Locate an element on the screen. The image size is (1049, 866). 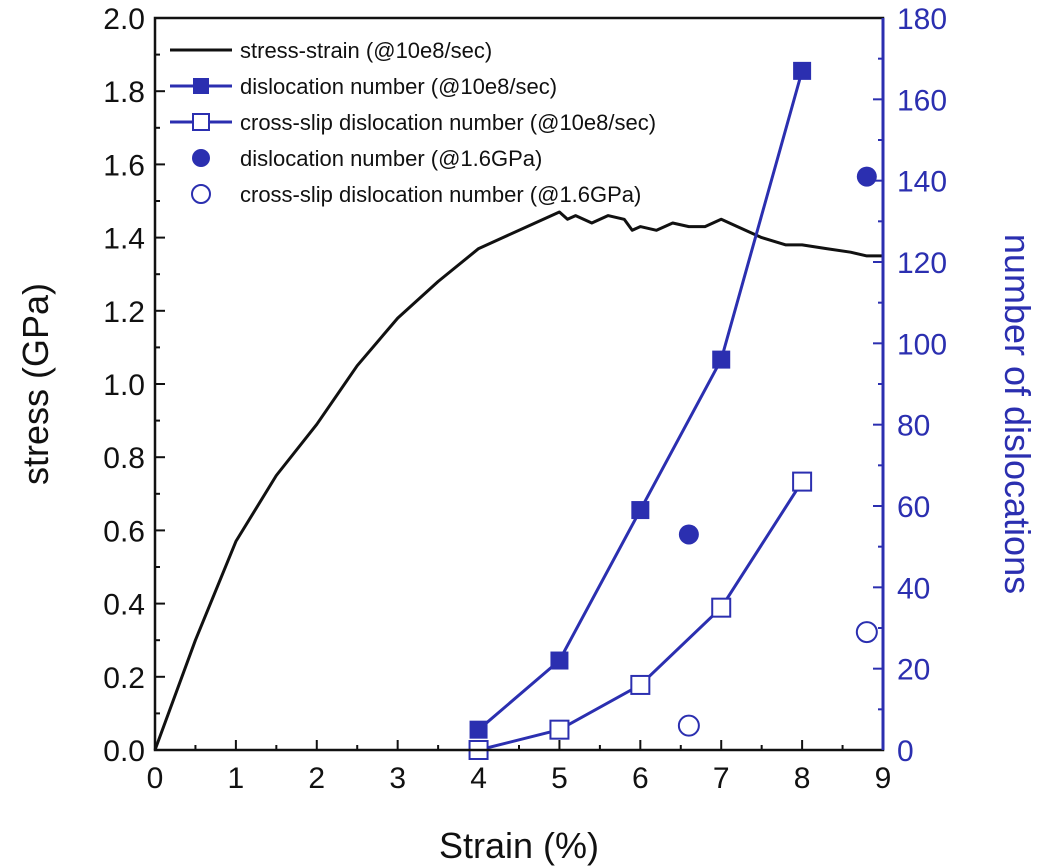
legend-item: stress-strain (@10e8/sec) is located at coordinates (331, 50).